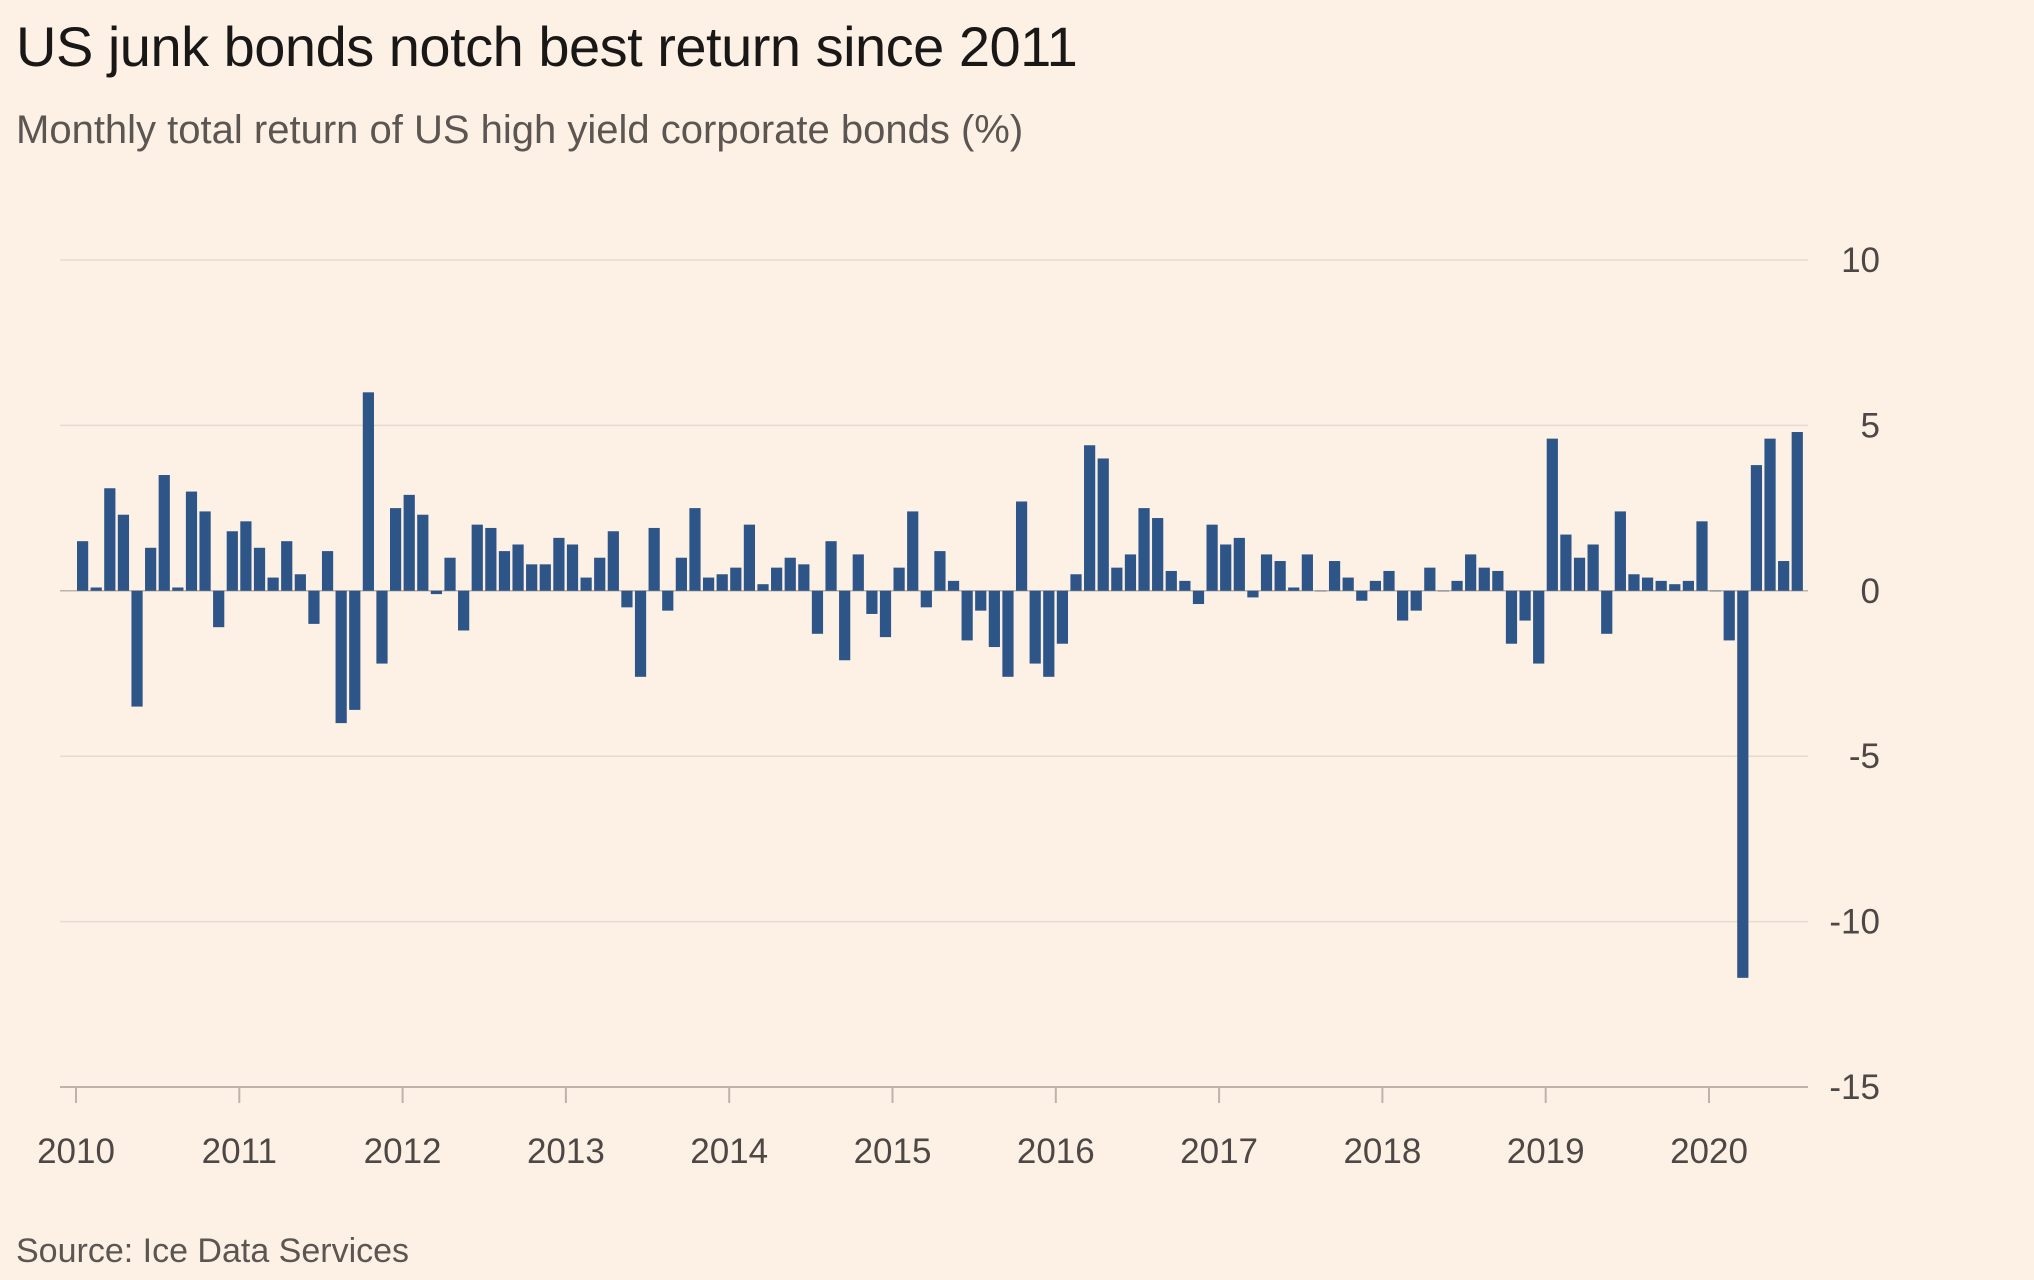 This screenshot has width=2034, height=1280. Describe the element at coordinates (1870, 425) in the screenshot. I see `y-tick-label: 5` at that location.